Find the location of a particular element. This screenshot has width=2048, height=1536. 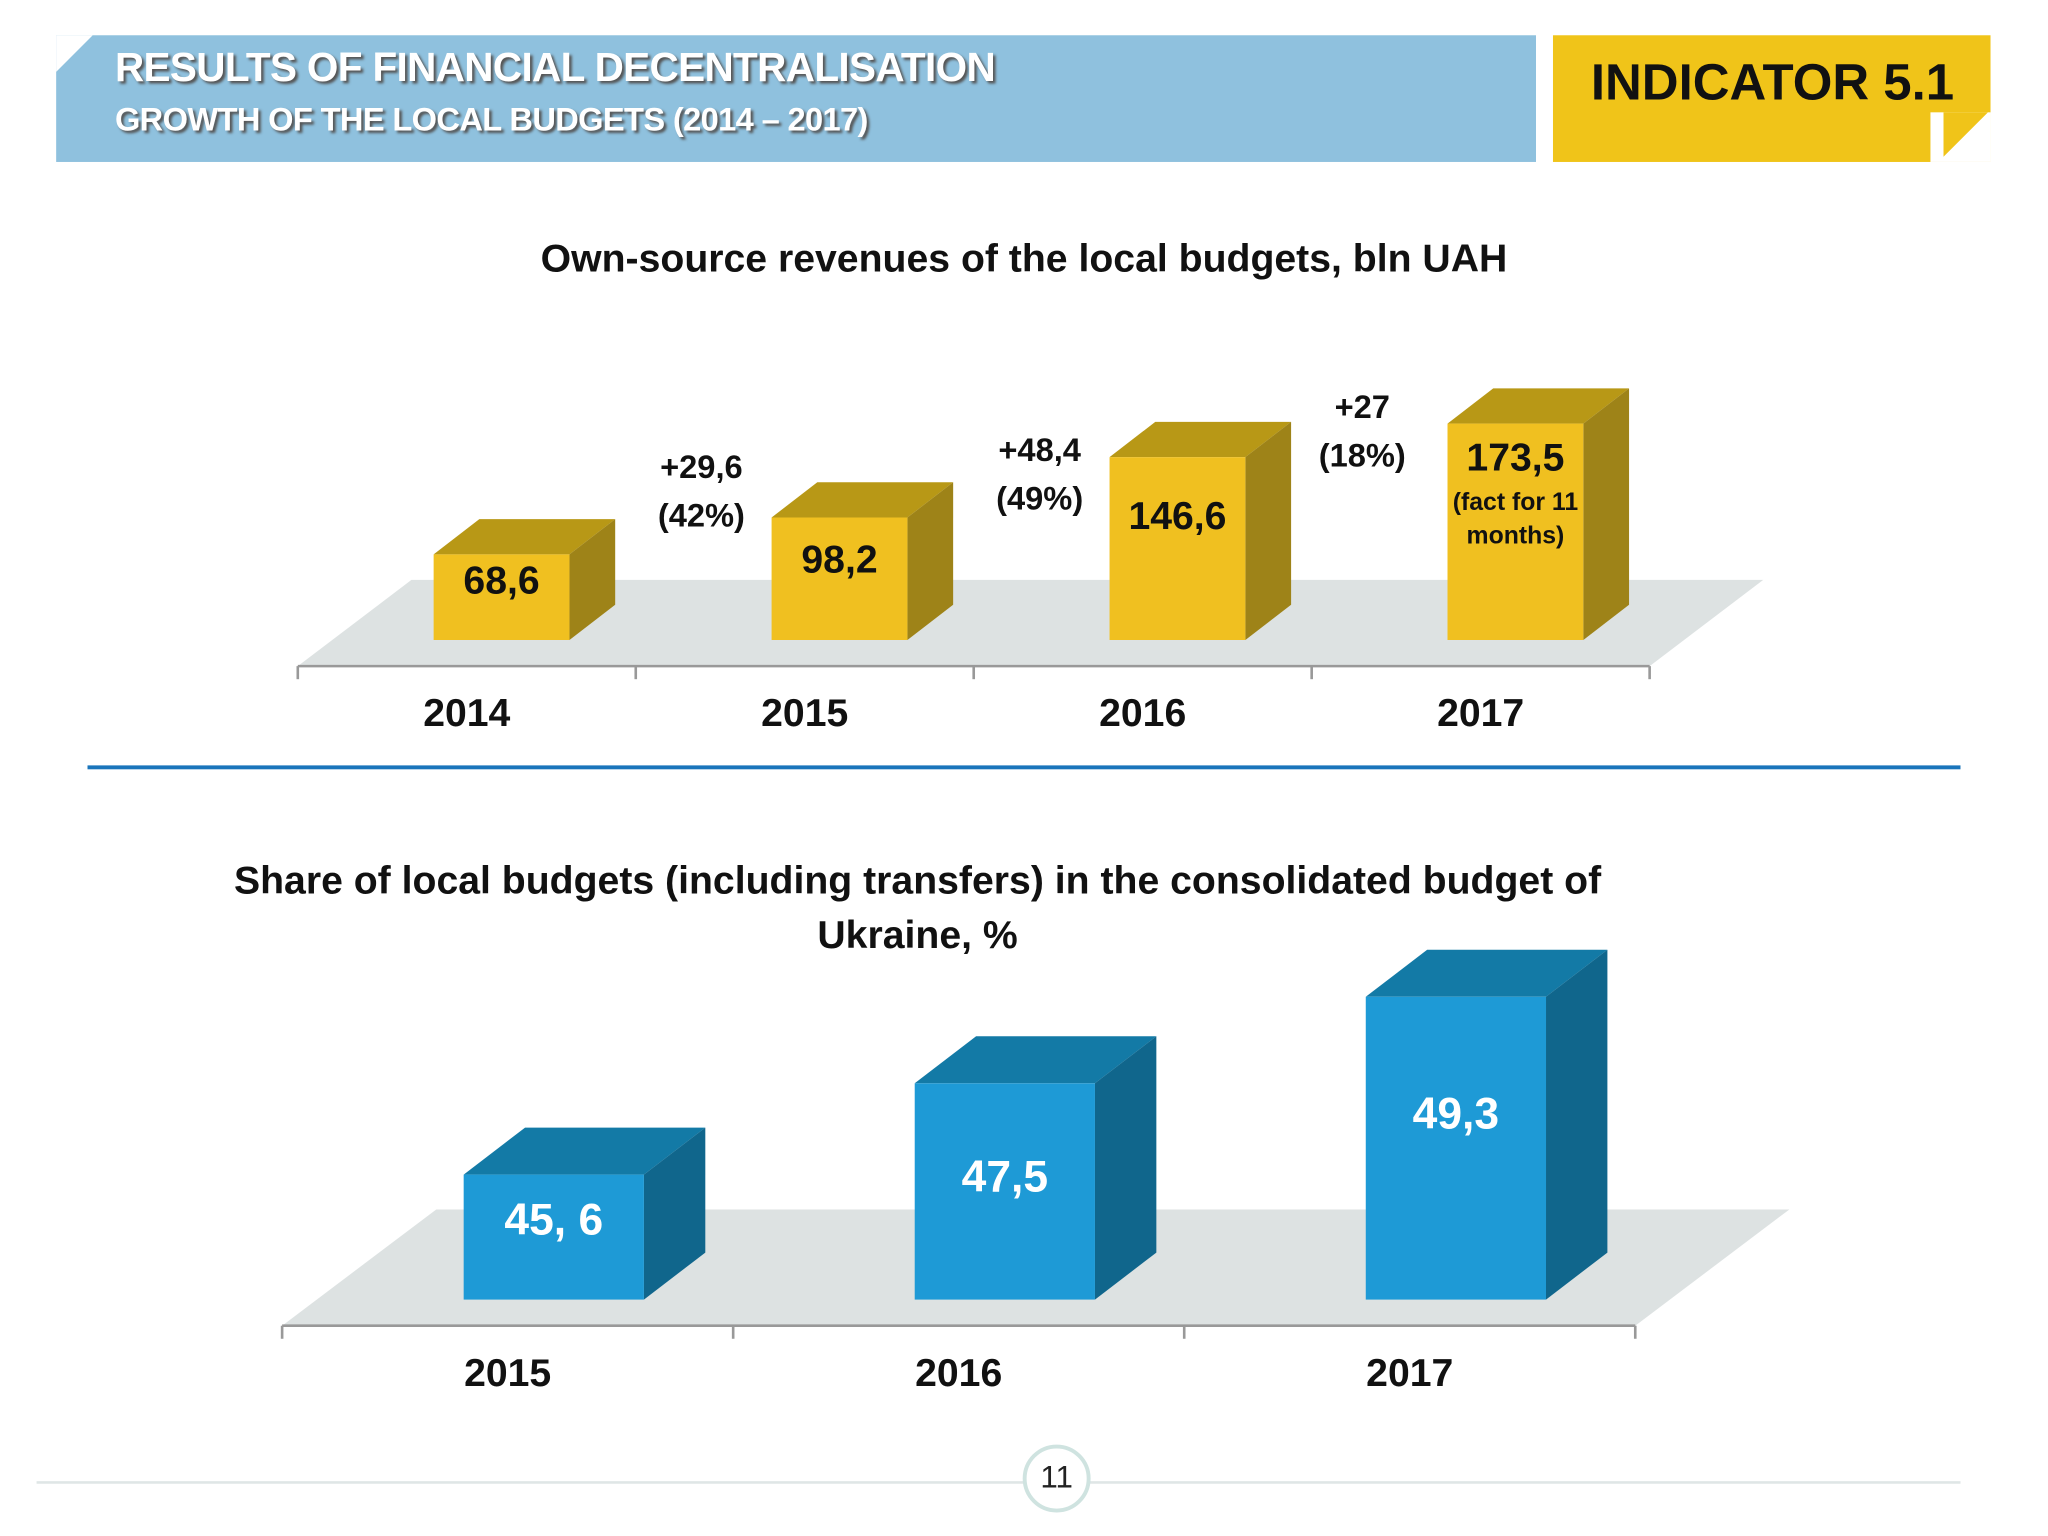

header-banner is located at coordinates (796, 98).